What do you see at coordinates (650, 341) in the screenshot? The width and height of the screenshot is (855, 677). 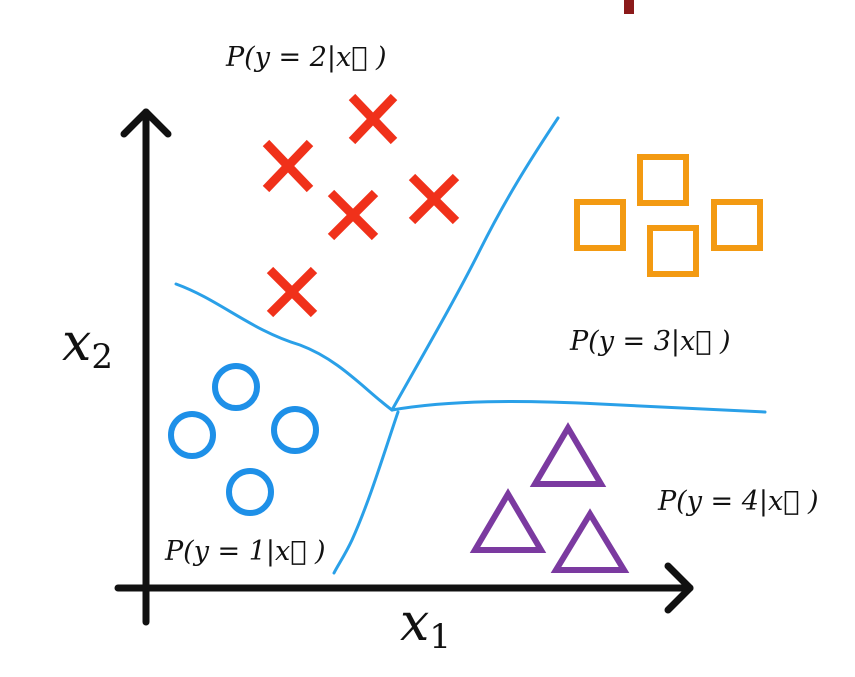 I see `class-3-probability-label: P(y = 3|x⃗ )` at bounding box center [650, 341].